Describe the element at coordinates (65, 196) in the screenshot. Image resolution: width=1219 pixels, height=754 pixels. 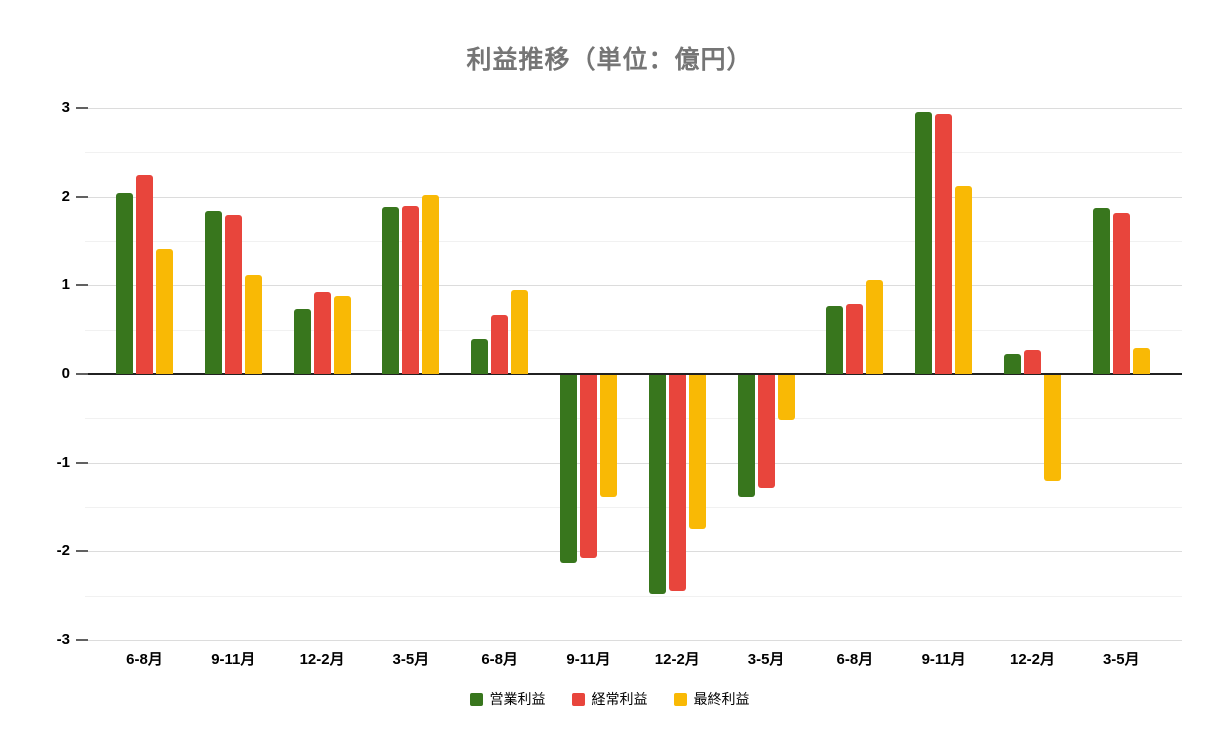
I see `y-axis-label: 2` at that location.